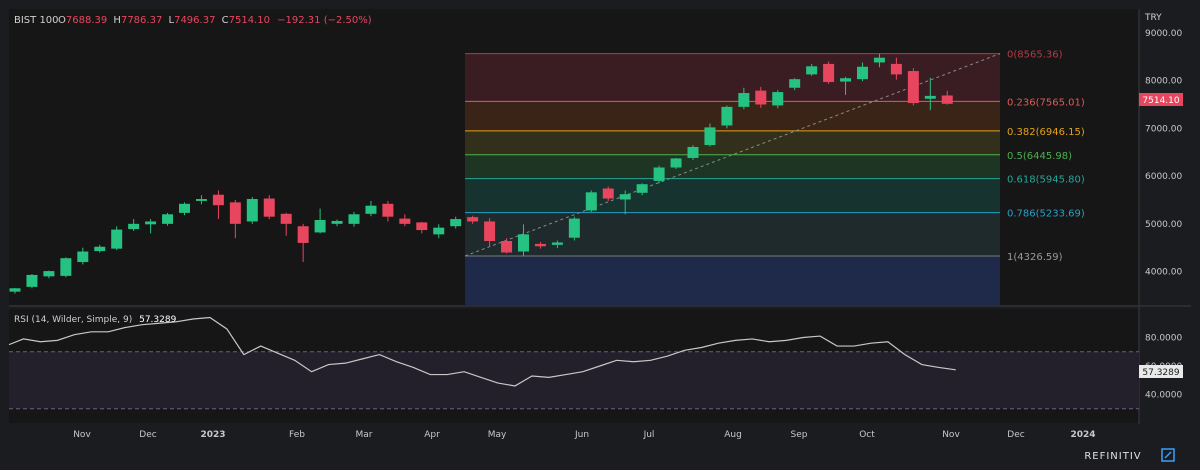 Image resolution: width=1200 pixels, height=470 pixels. What do you see at coordinates (574, 380) in the screenshot?
I see `rsi-band` at bounding box center [574, 380].